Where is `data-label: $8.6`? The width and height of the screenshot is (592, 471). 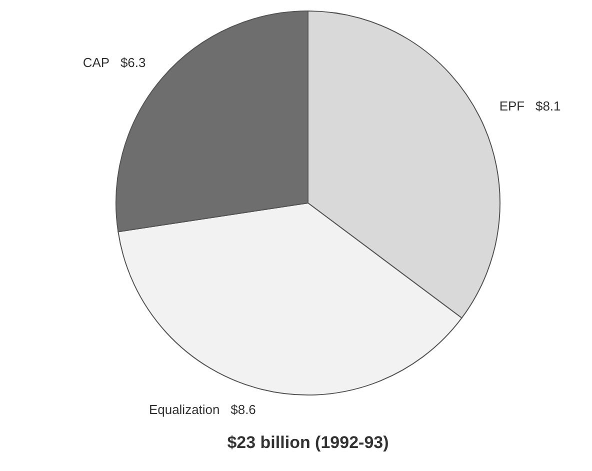
data-label: $8.6 is located at coordinates (243, 409).